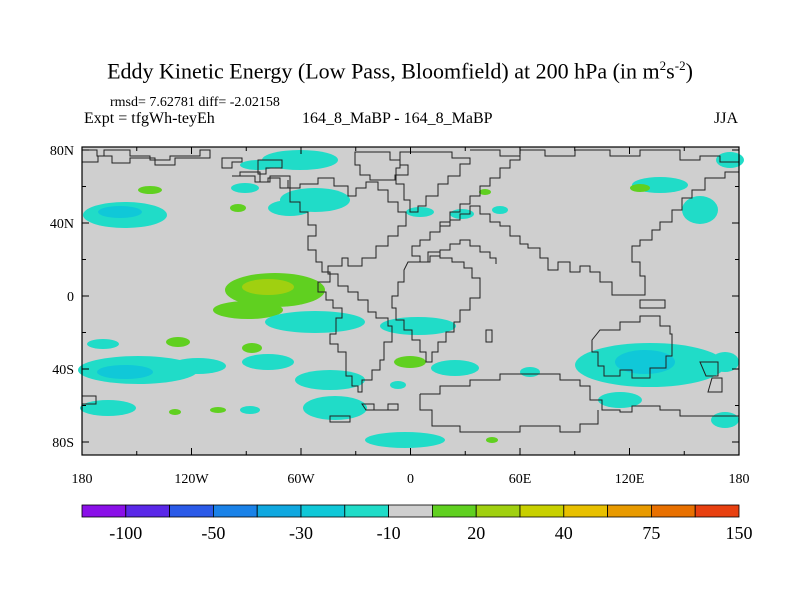 The image size is (800, 600). Describe the element at coordinates (651, 533) in the screenshot. I see `colorbar-label: 75` at that location.